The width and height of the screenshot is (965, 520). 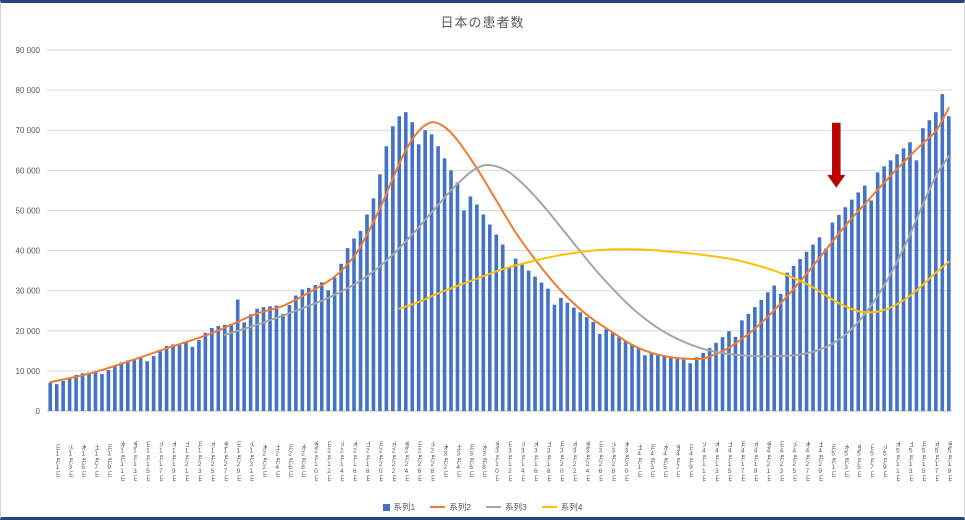 What do you see at coordinates (38, 411) in the screenshot?
I see `y-axis-label: 0` at bounding box center [38, 411].